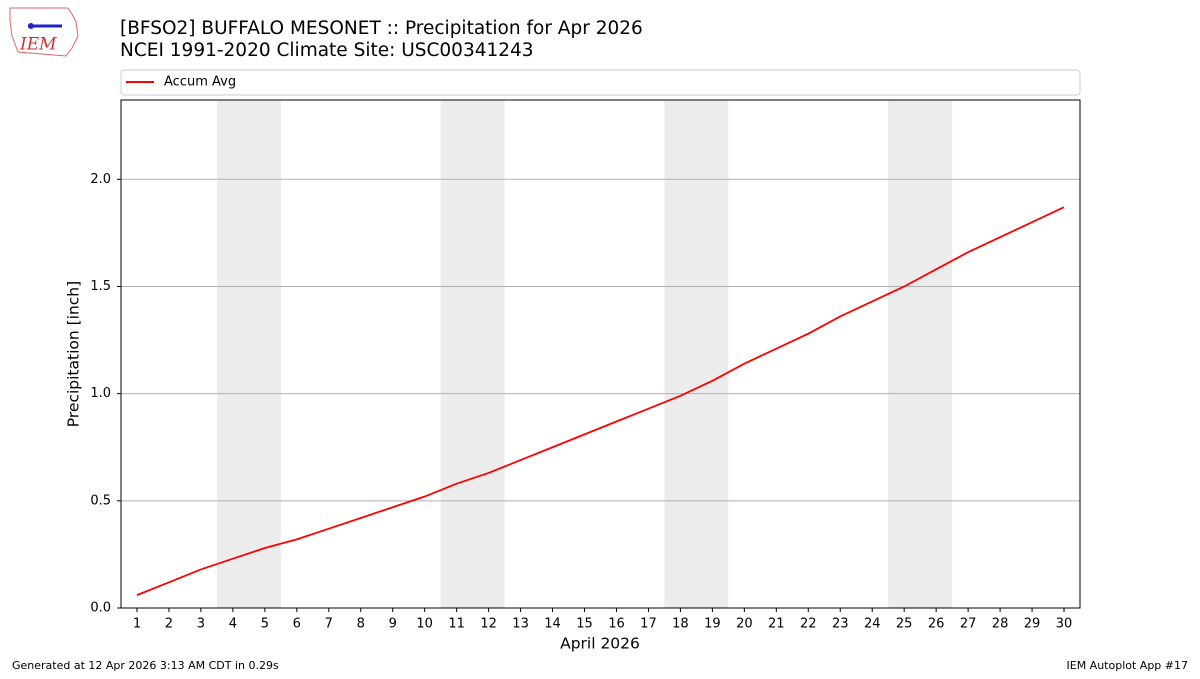 The height and width of the screenshot is (679, 1200). Describe the element at coordinates (872, 624) in the screenshot. I see `x-tick-label: 24` at that location.